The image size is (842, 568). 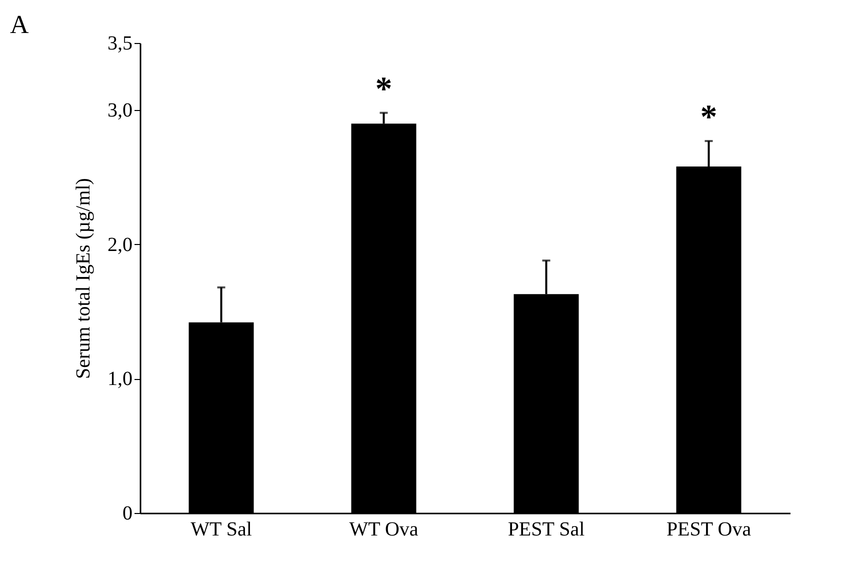 What do you see at coordinates (383, 529) in the screenshot?
I see `x-tick-label: WT Ova` at bounding box center [383, 529].